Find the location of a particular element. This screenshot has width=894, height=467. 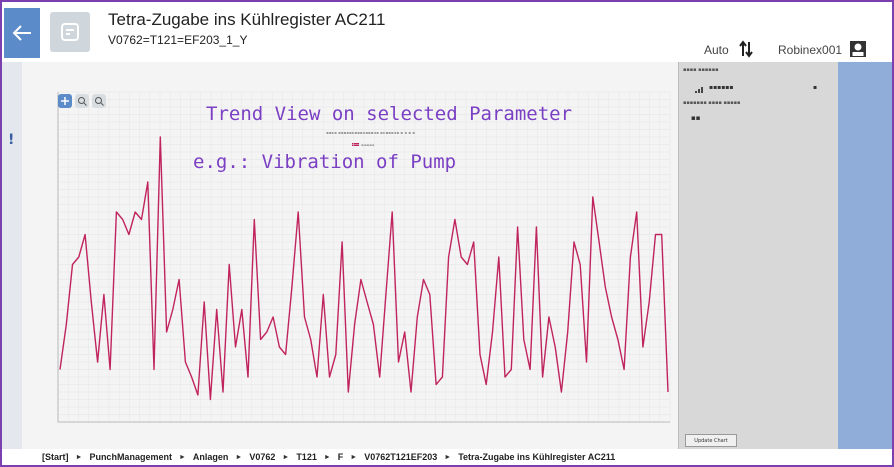

signal-icon is located at coordinates (699, 90).